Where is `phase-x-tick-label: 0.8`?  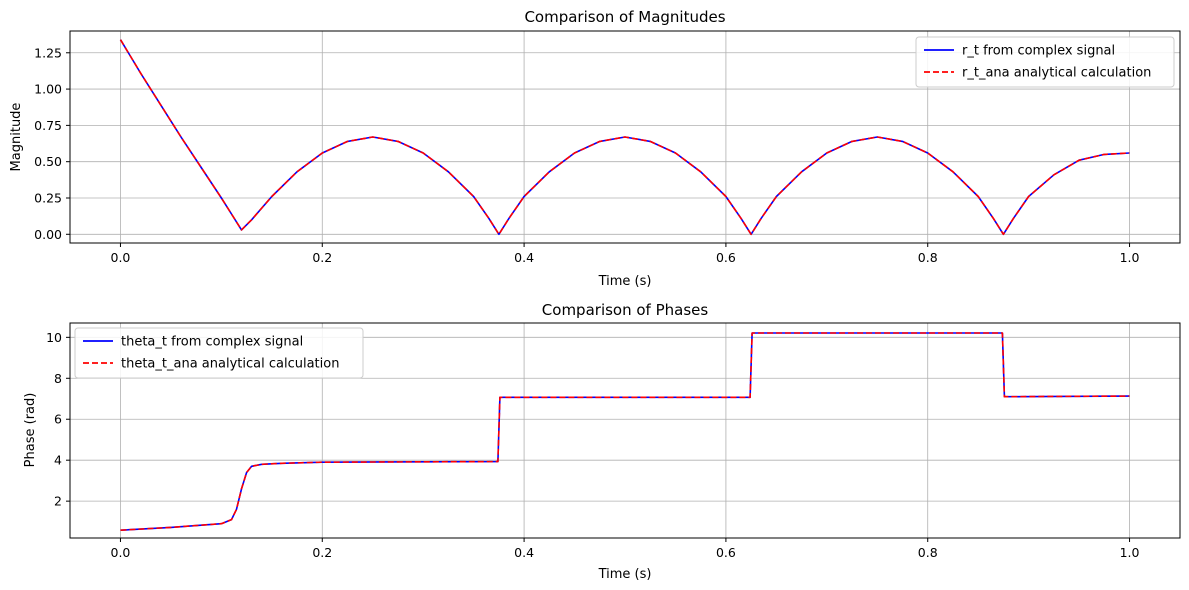
phase-x-tick-label: 0.8 is located at coordinates (928, 552).